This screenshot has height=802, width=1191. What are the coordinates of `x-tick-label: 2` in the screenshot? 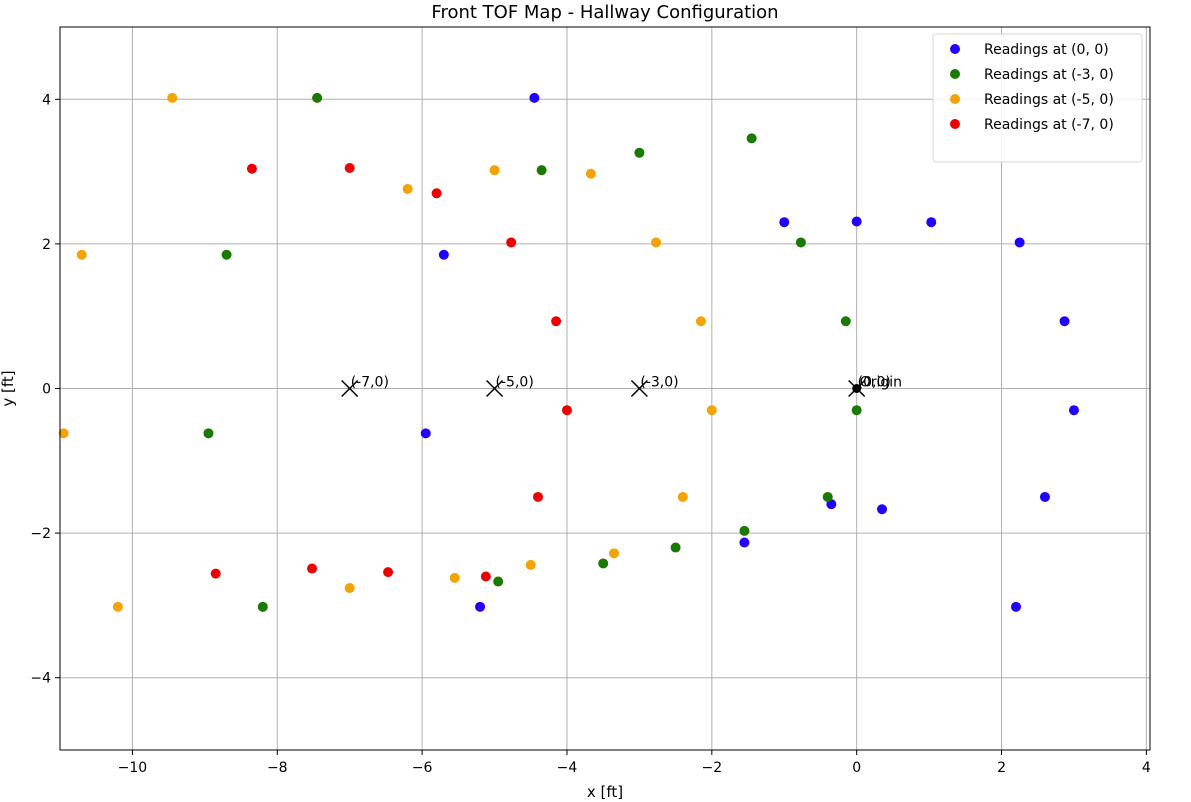 It's located at (1001, 768).